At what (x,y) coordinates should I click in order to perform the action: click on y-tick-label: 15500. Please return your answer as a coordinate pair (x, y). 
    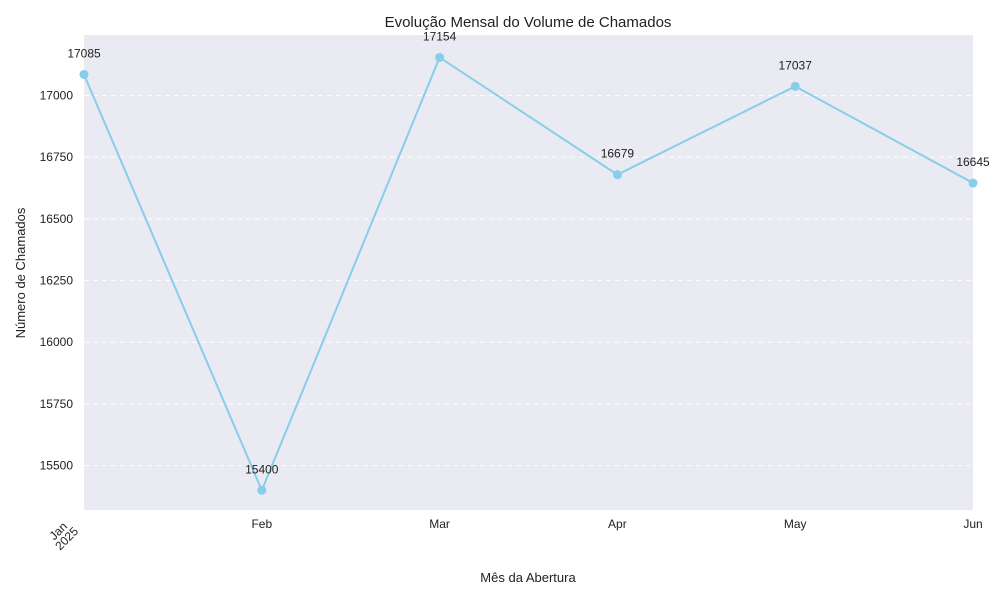
    Looking at the image, I should click on (57, 466).